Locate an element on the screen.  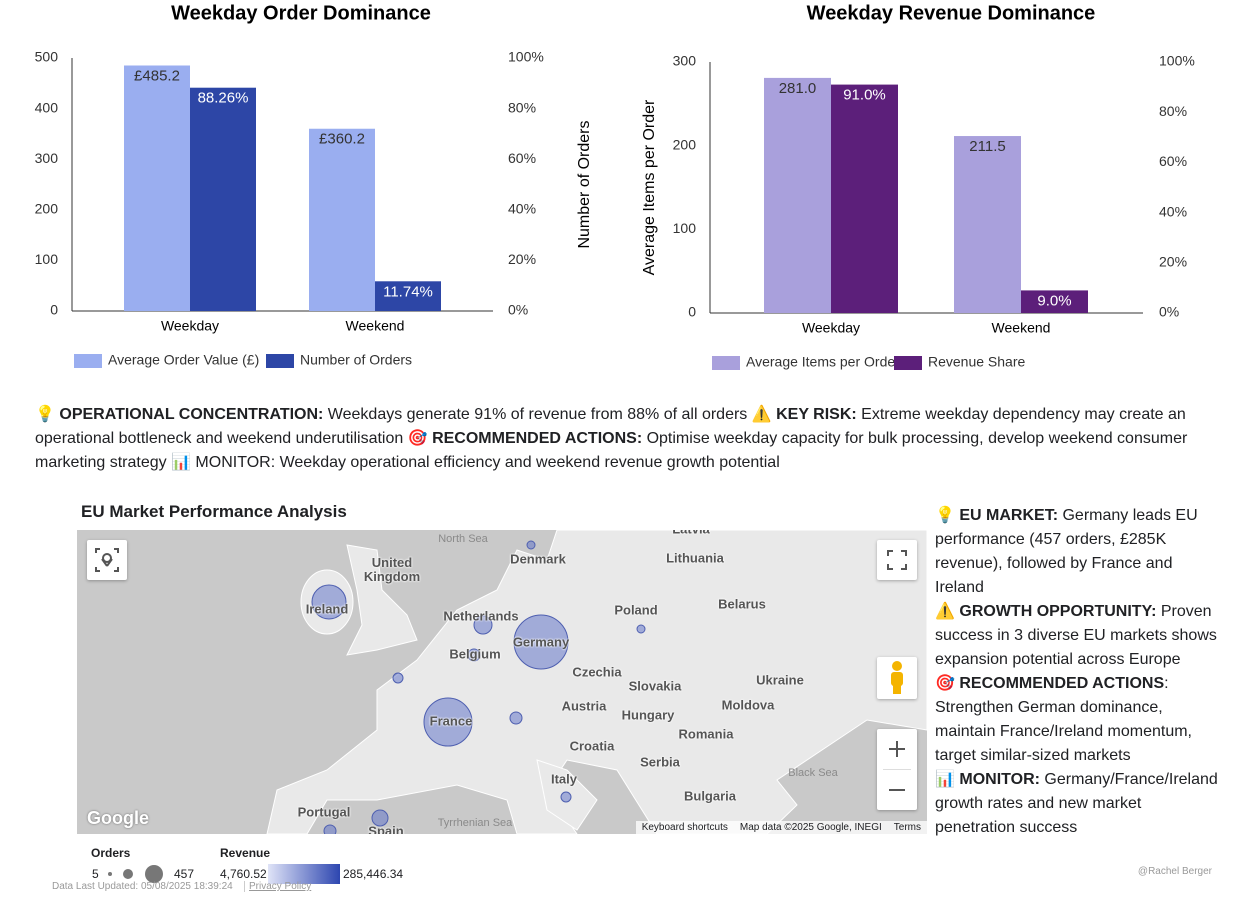
bold-text: 💡 OPERATIONAL CONCENTRATION: is located at coordinates (179, 414).